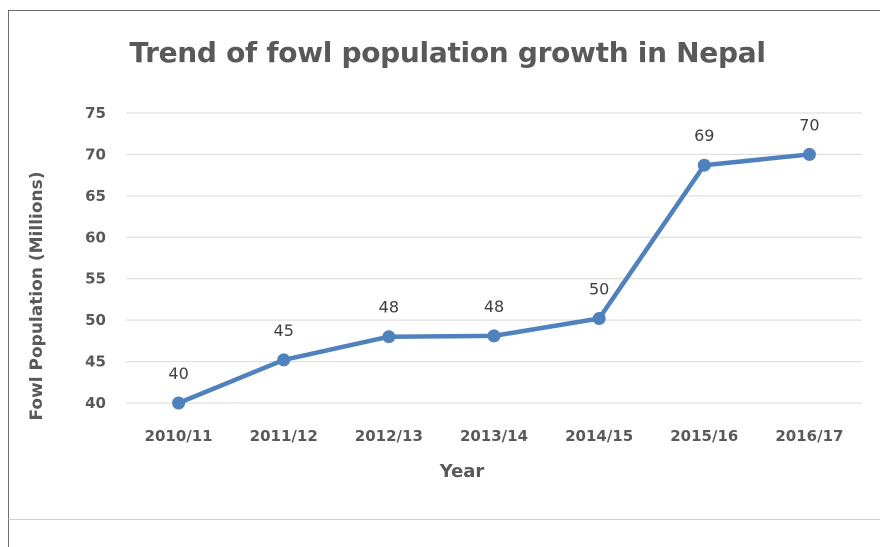 This screenshot has width=880, height=547. Describe the element at coordinates (95, 362) in the screenshot. I see `y-tick-label: 45` at that location.